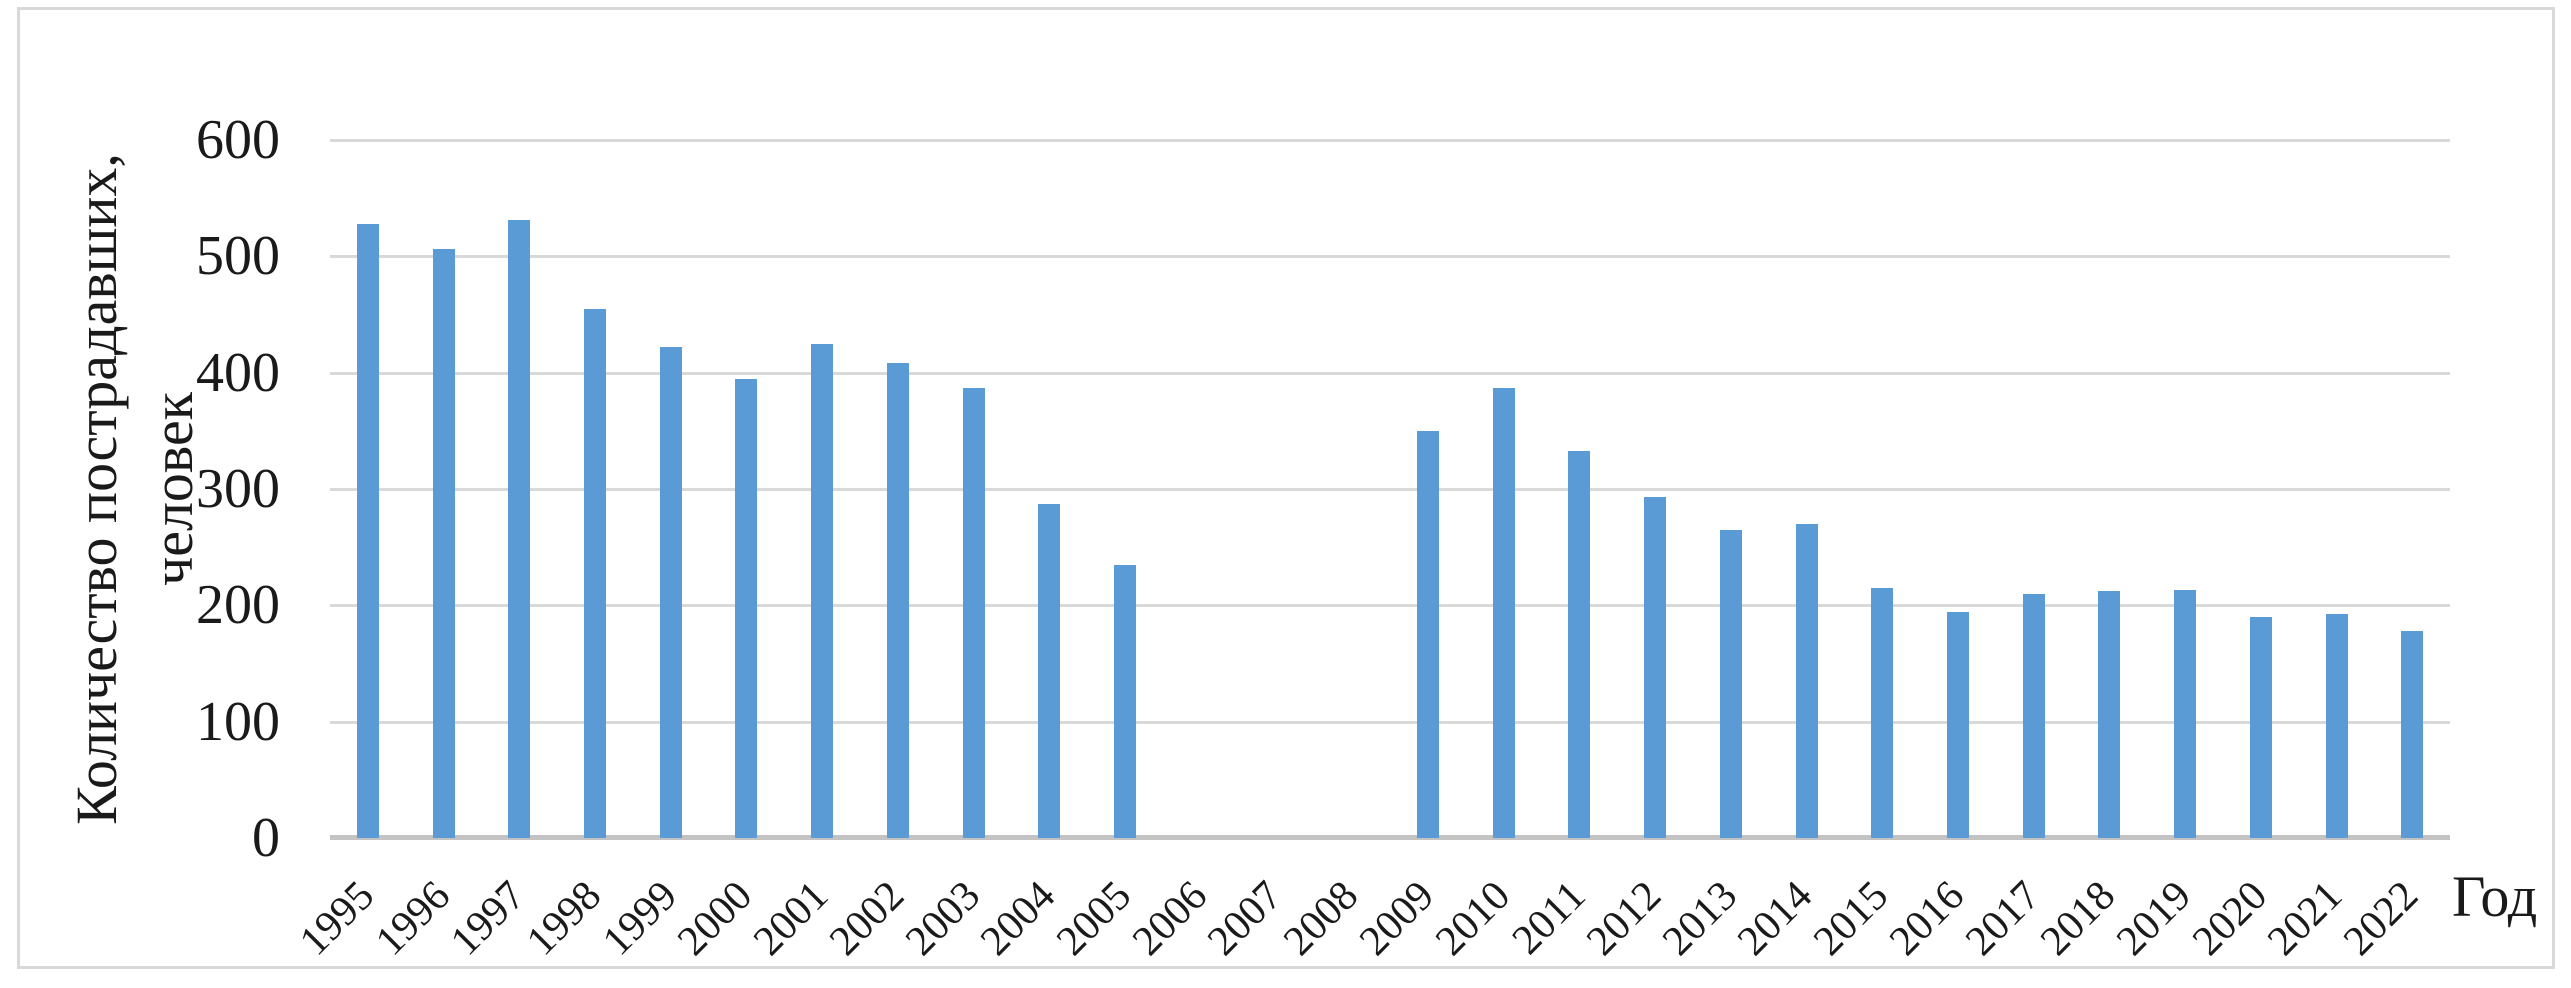 Image resolution: width=2571 pixels, height=988 pixels. What do you see at coordinates (238, 489) in the screenshot?
I see `y-tick-label-300: 300` at bounding box center [238, 489].